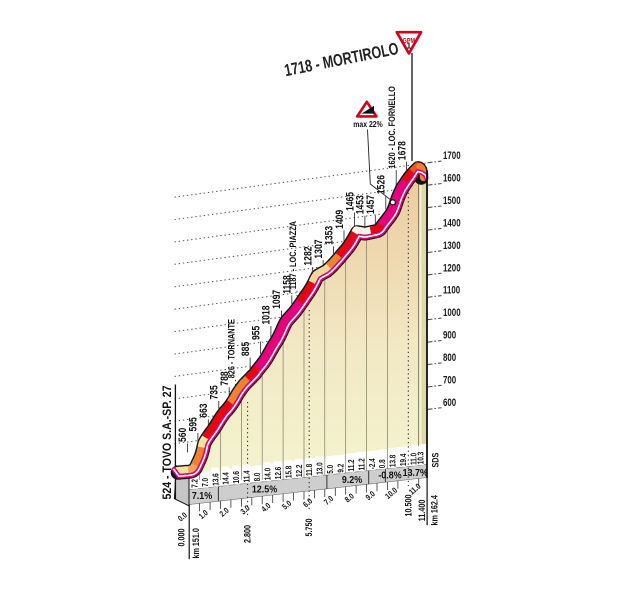  Describe the element at coordinates (246, 348) in the screenshot. I see `svg-text: 885` at that location.